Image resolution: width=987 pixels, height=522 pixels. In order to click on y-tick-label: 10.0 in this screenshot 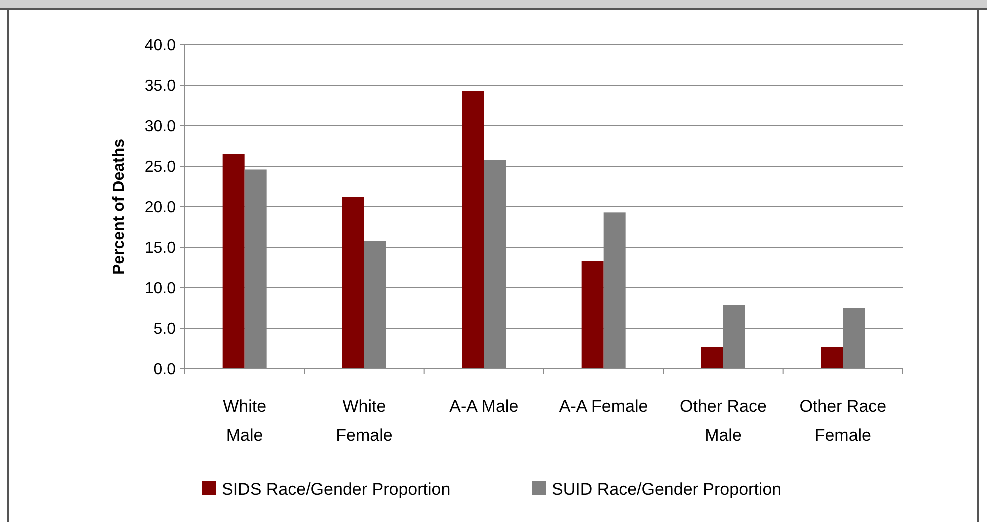, I will do `click(160, 289)`.